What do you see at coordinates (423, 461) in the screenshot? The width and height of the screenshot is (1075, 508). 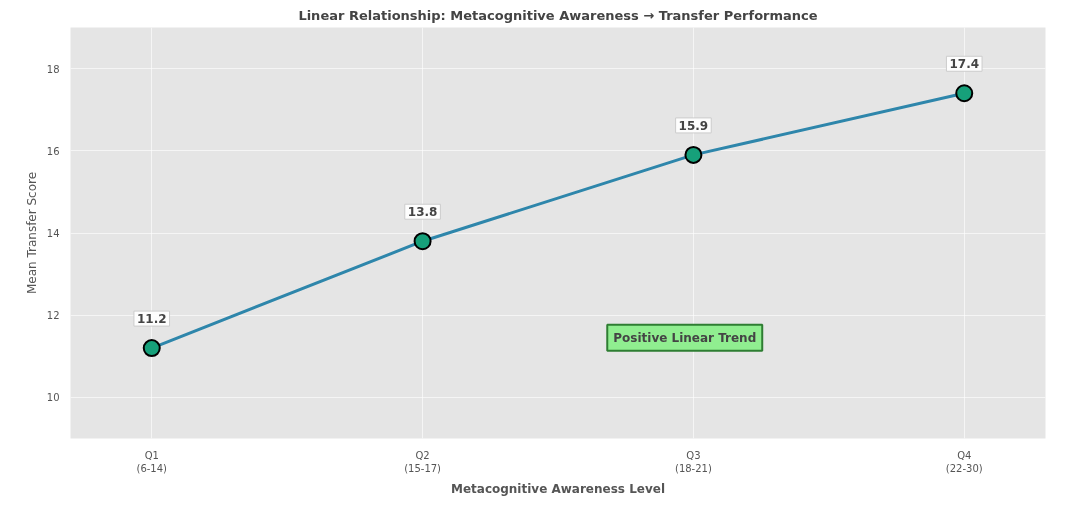 I see `x-tick-label: Q2 (15-17)` at bounding box center [423, 461].